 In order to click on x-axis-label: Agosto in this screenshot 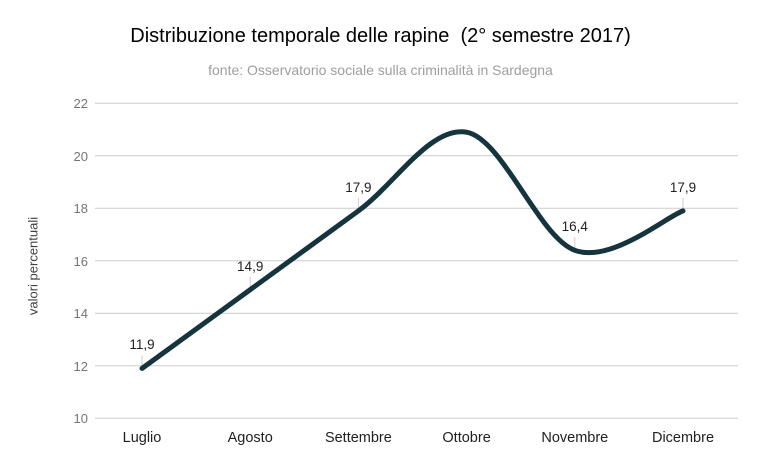, I will do `click(250, 438)`.